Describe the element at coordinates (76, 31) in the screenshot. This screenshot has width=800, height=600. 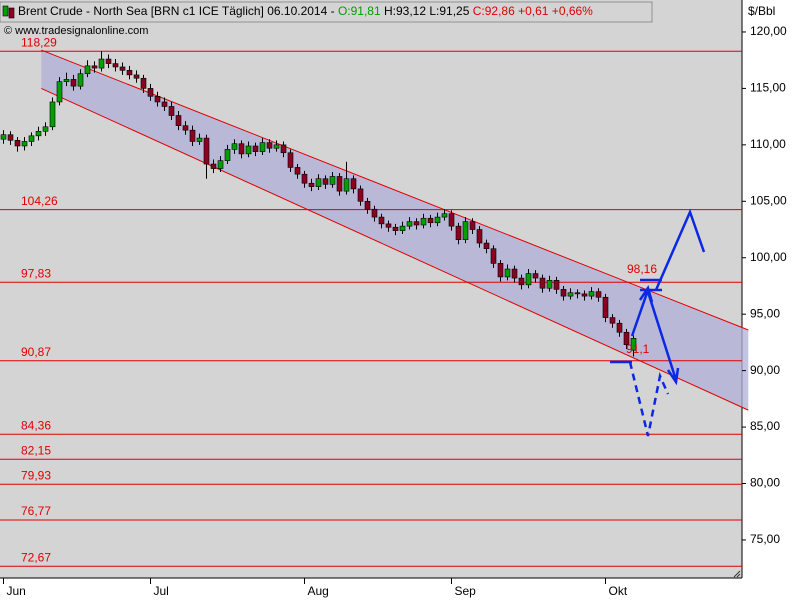
I see `copyright: © www.tradesignalonline.com` at that location.